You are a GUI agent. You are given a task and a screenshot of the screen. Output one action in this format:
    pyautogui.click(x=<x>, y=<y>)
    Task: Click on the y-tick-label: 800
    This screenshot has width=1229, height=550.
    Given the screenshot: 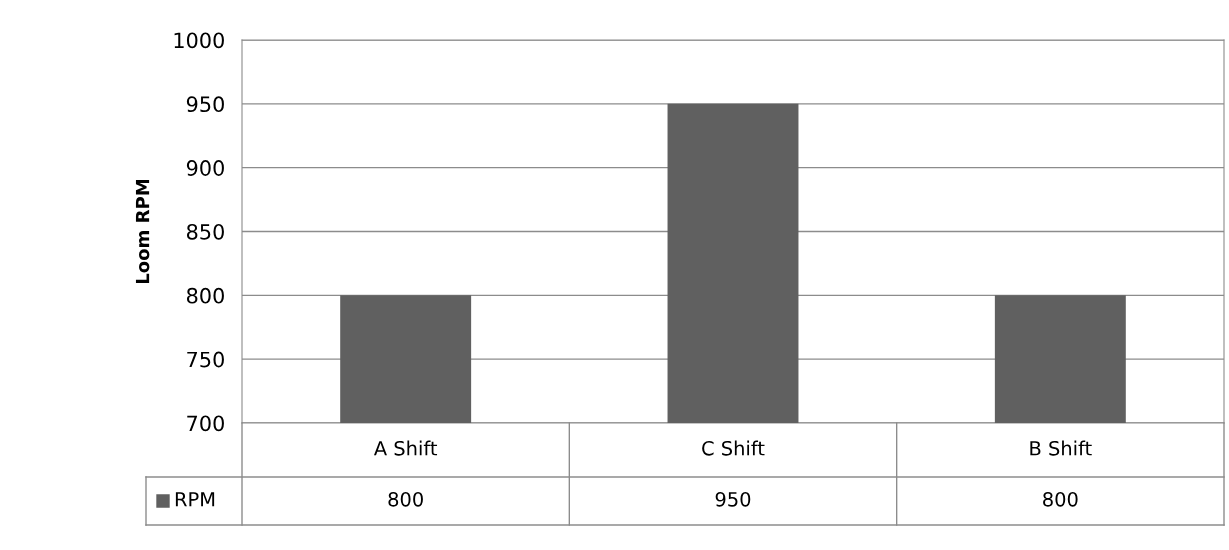 What is the action you would take?
    pyautogui.click(x=205, y=295)
    